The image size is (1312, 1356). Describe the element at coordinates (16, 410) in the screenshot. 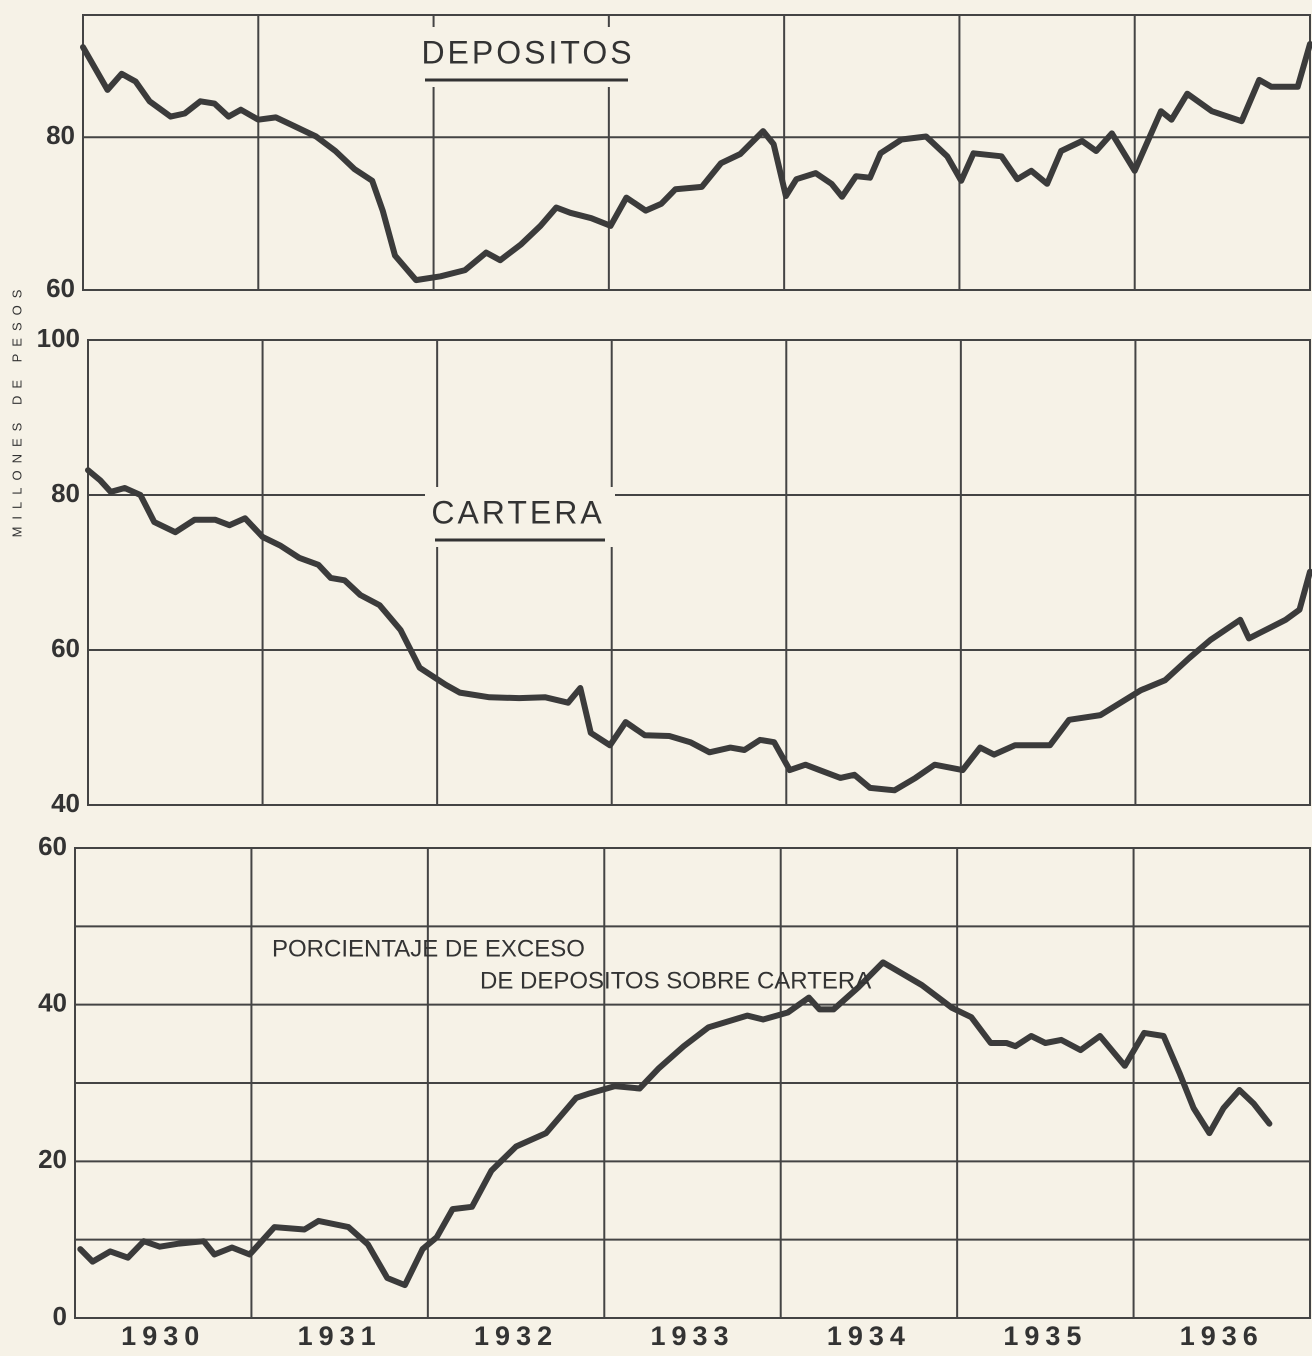

I see `y-axis-label: MILLONES DE PESOS` at that location.